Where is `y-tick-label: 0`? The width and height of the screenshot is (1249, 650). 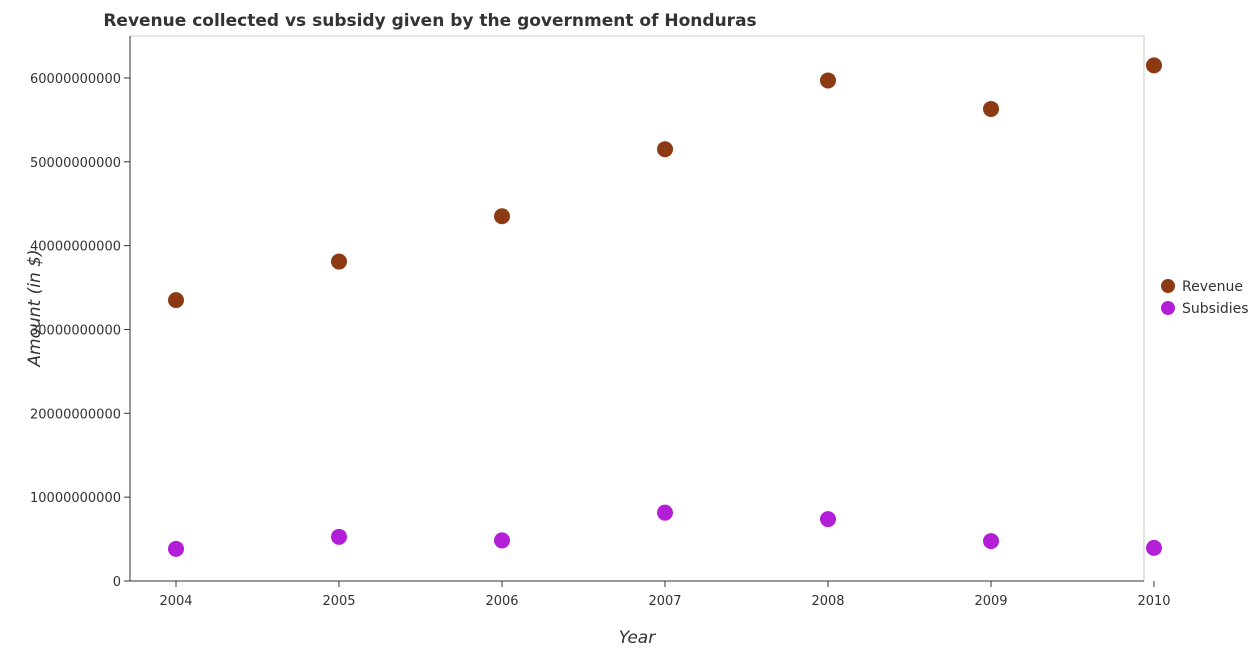 y-tick-label: 0 is located at coordinates (117, 582).